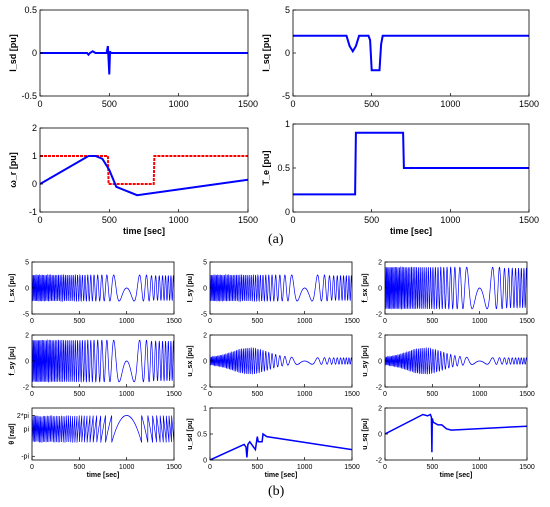 This screenshot has height=507, width=550. I want to click on y-axis-label: I_sy [pu], so click(190, 288).